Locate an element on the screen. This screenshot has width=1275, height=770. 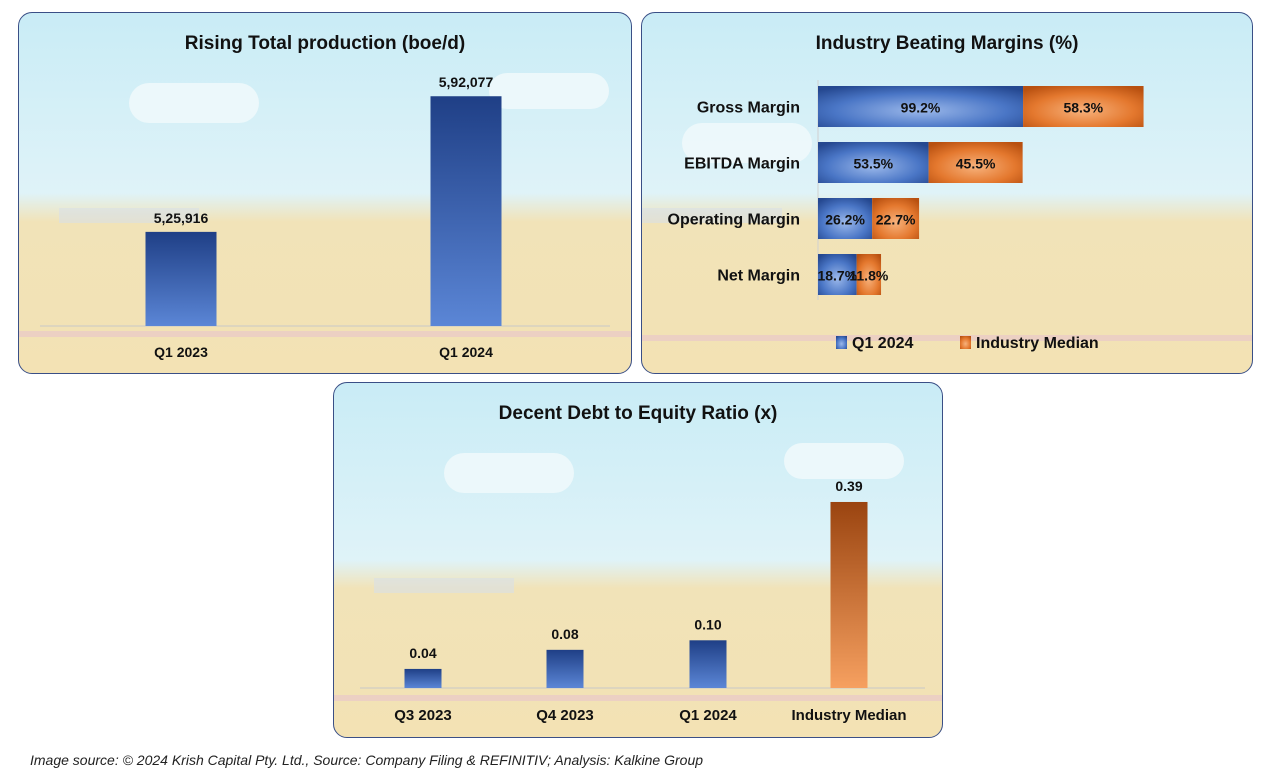
data-label: 22.7% is located at coordinates (896, 220).